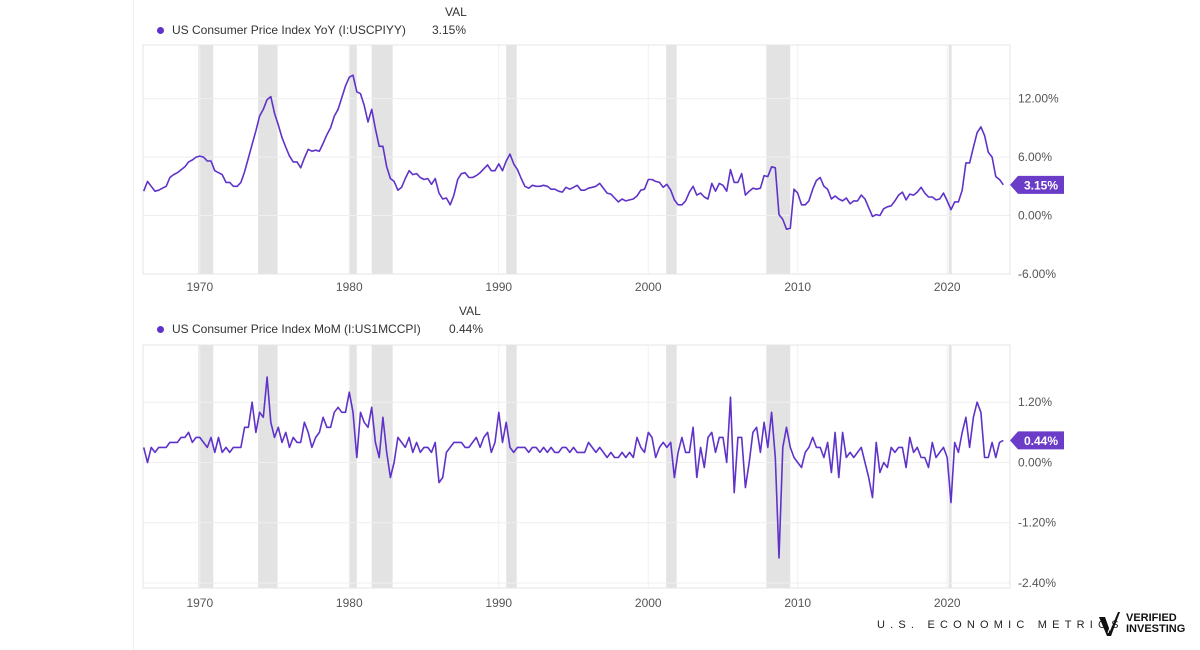 The width and height of the screenshot is (1200, 650). Describe the element at coordinates (289, 30) in the screenshot. I see `legend-series-name: US Consumer Price Index YoY (I:USCPIYY)` at that location.